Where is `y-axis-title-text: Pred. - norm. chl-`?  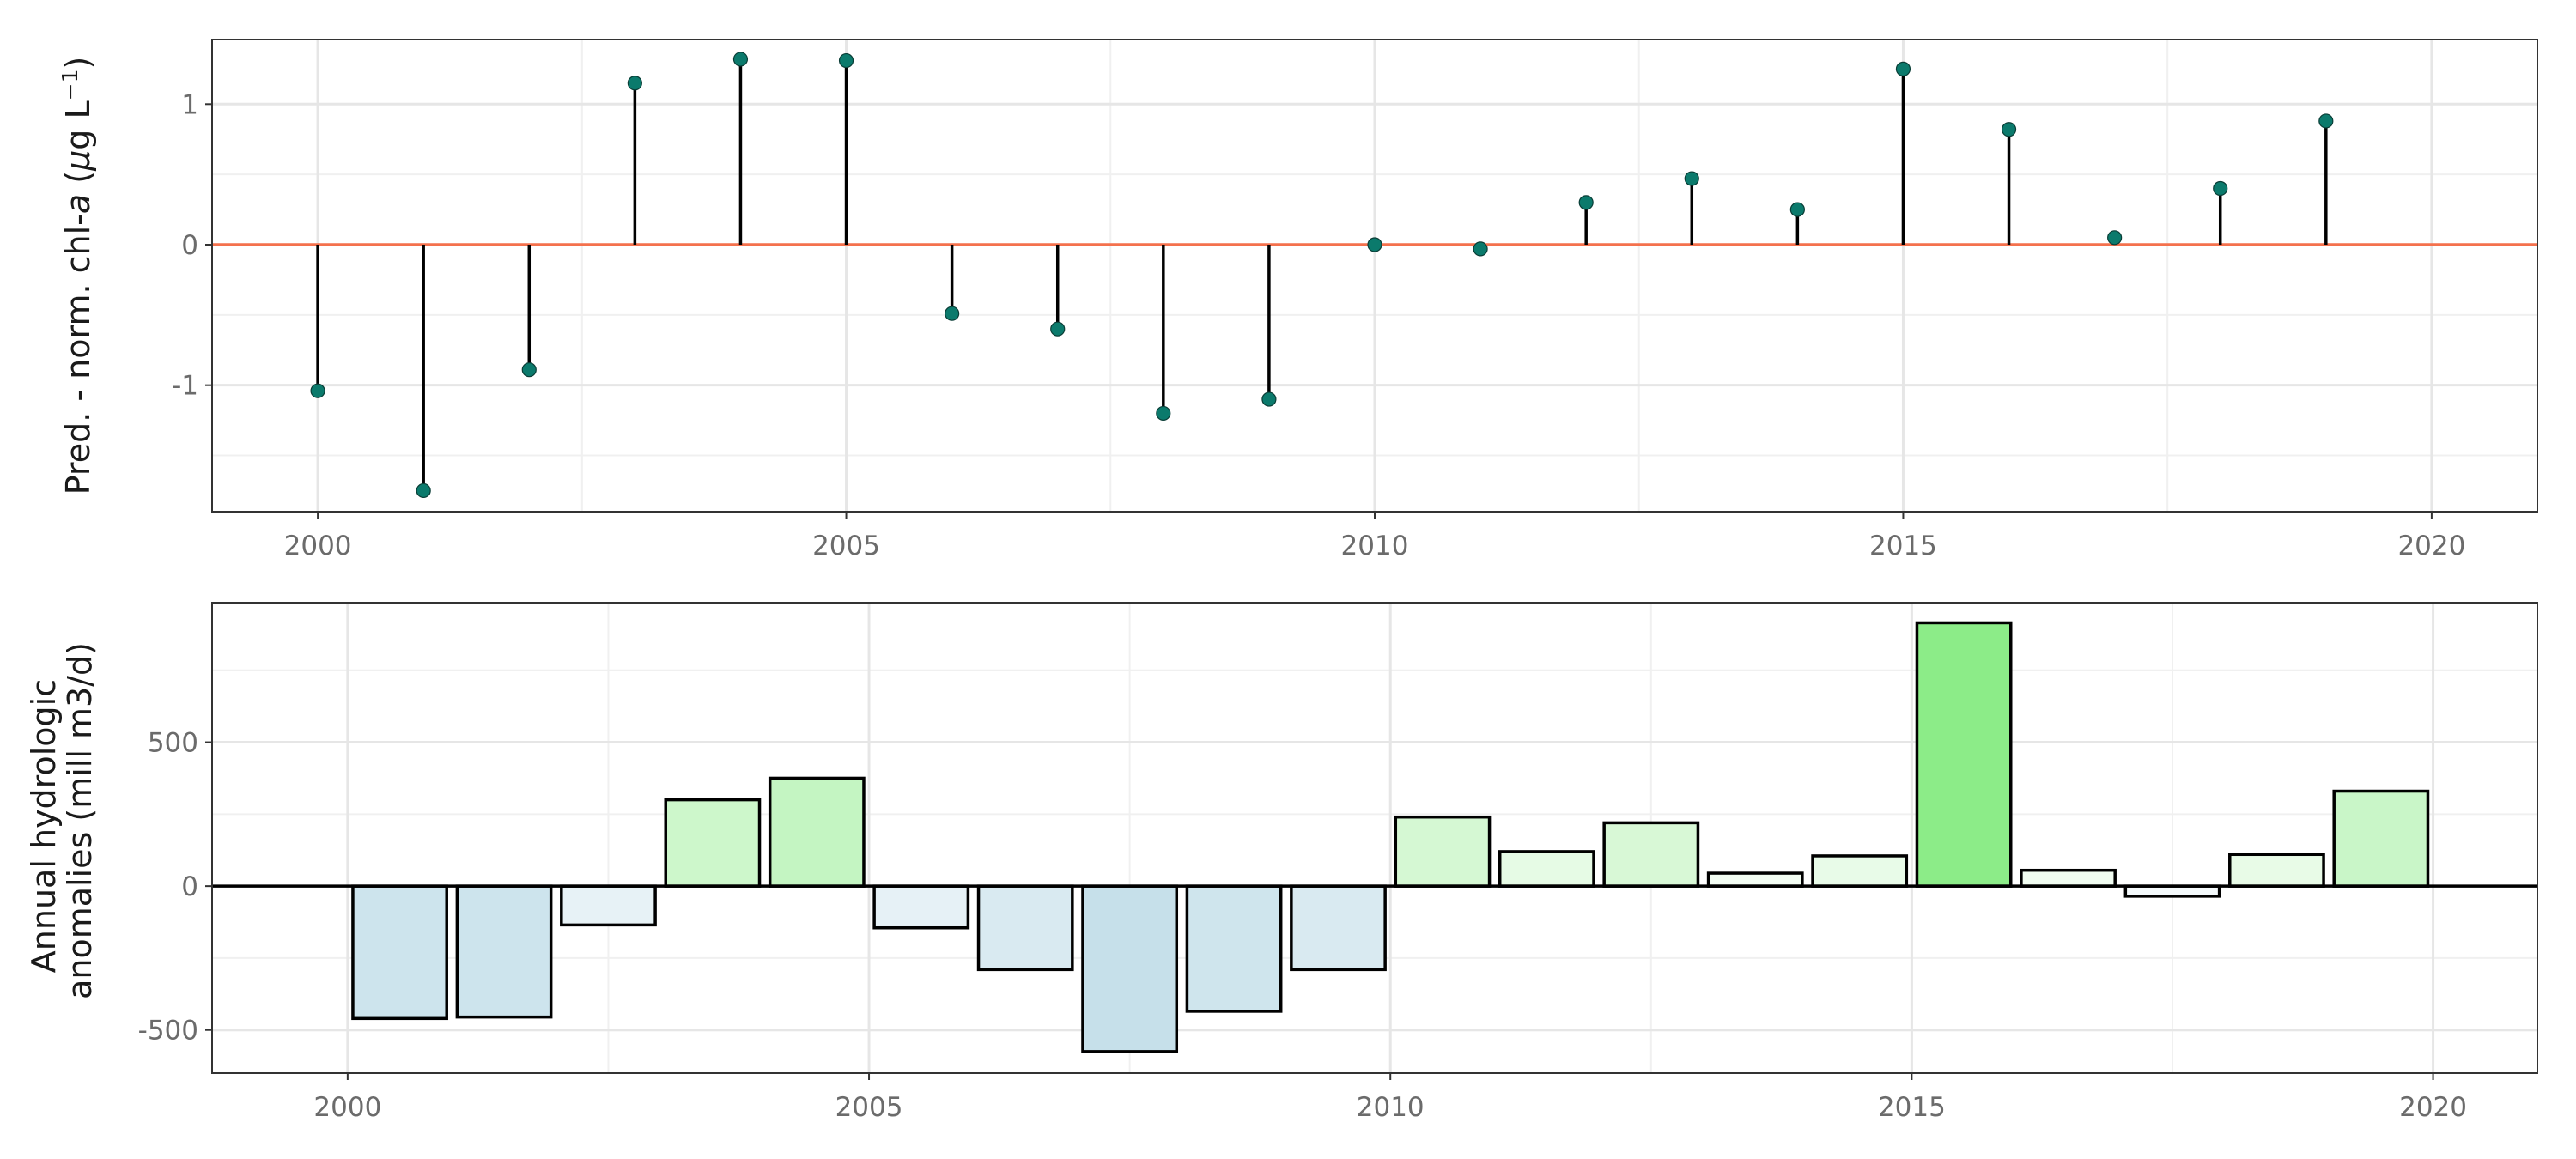
y-axis-title-text: Pred. - norm. chl- is located at coordinates (78, 355).